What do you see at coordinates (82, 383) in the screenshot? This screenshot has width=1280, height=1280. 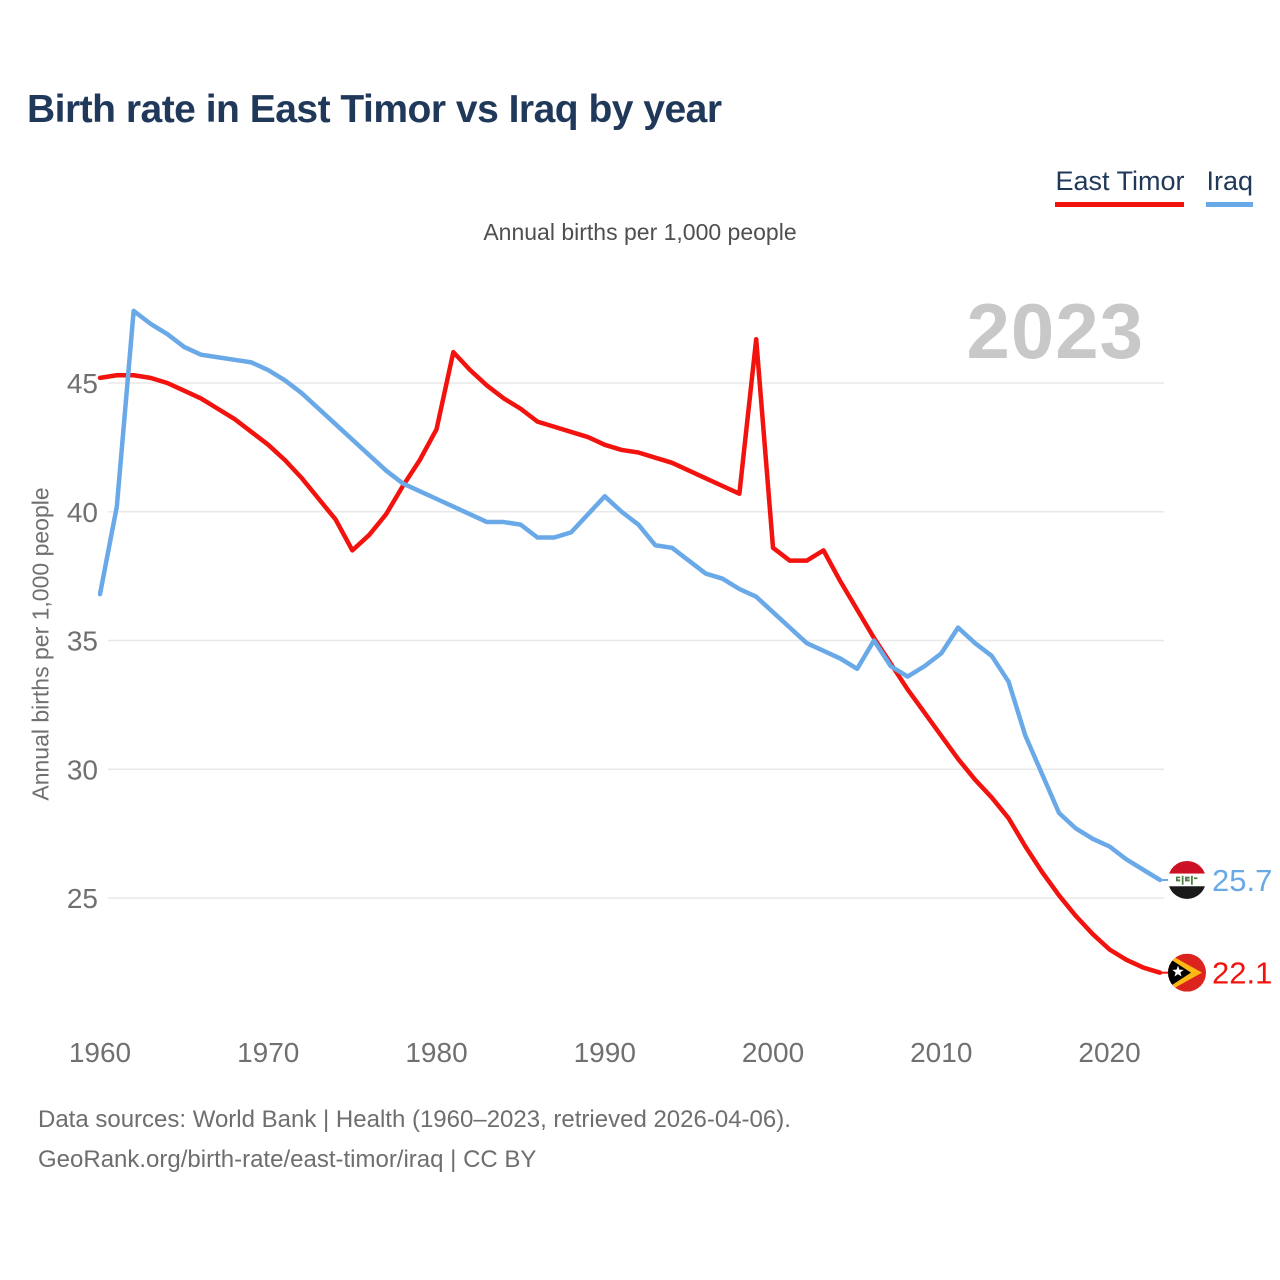 I see `y-tick-label: 45` at bounding box center [82, 383].